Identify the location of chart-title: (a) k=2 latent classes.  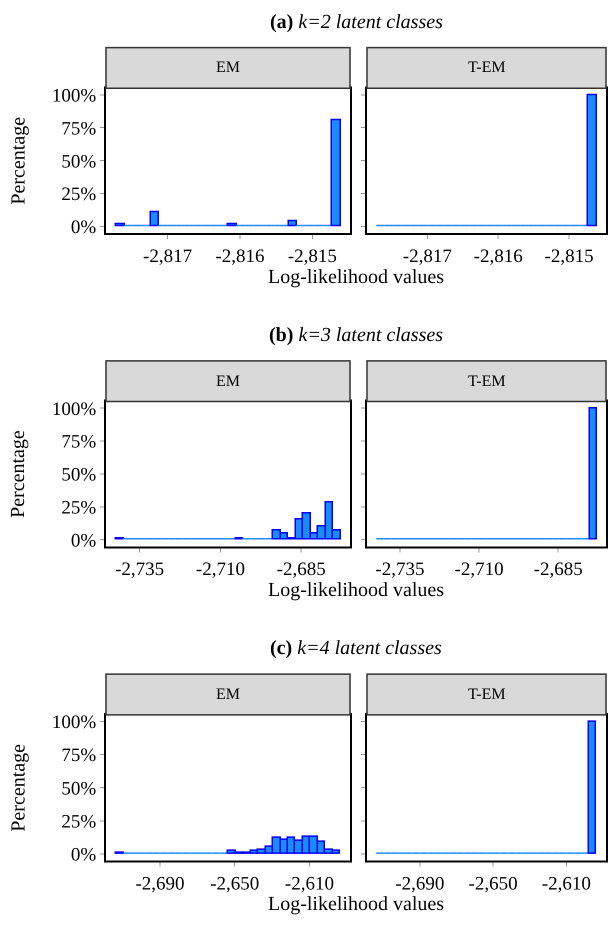
(357, 22).